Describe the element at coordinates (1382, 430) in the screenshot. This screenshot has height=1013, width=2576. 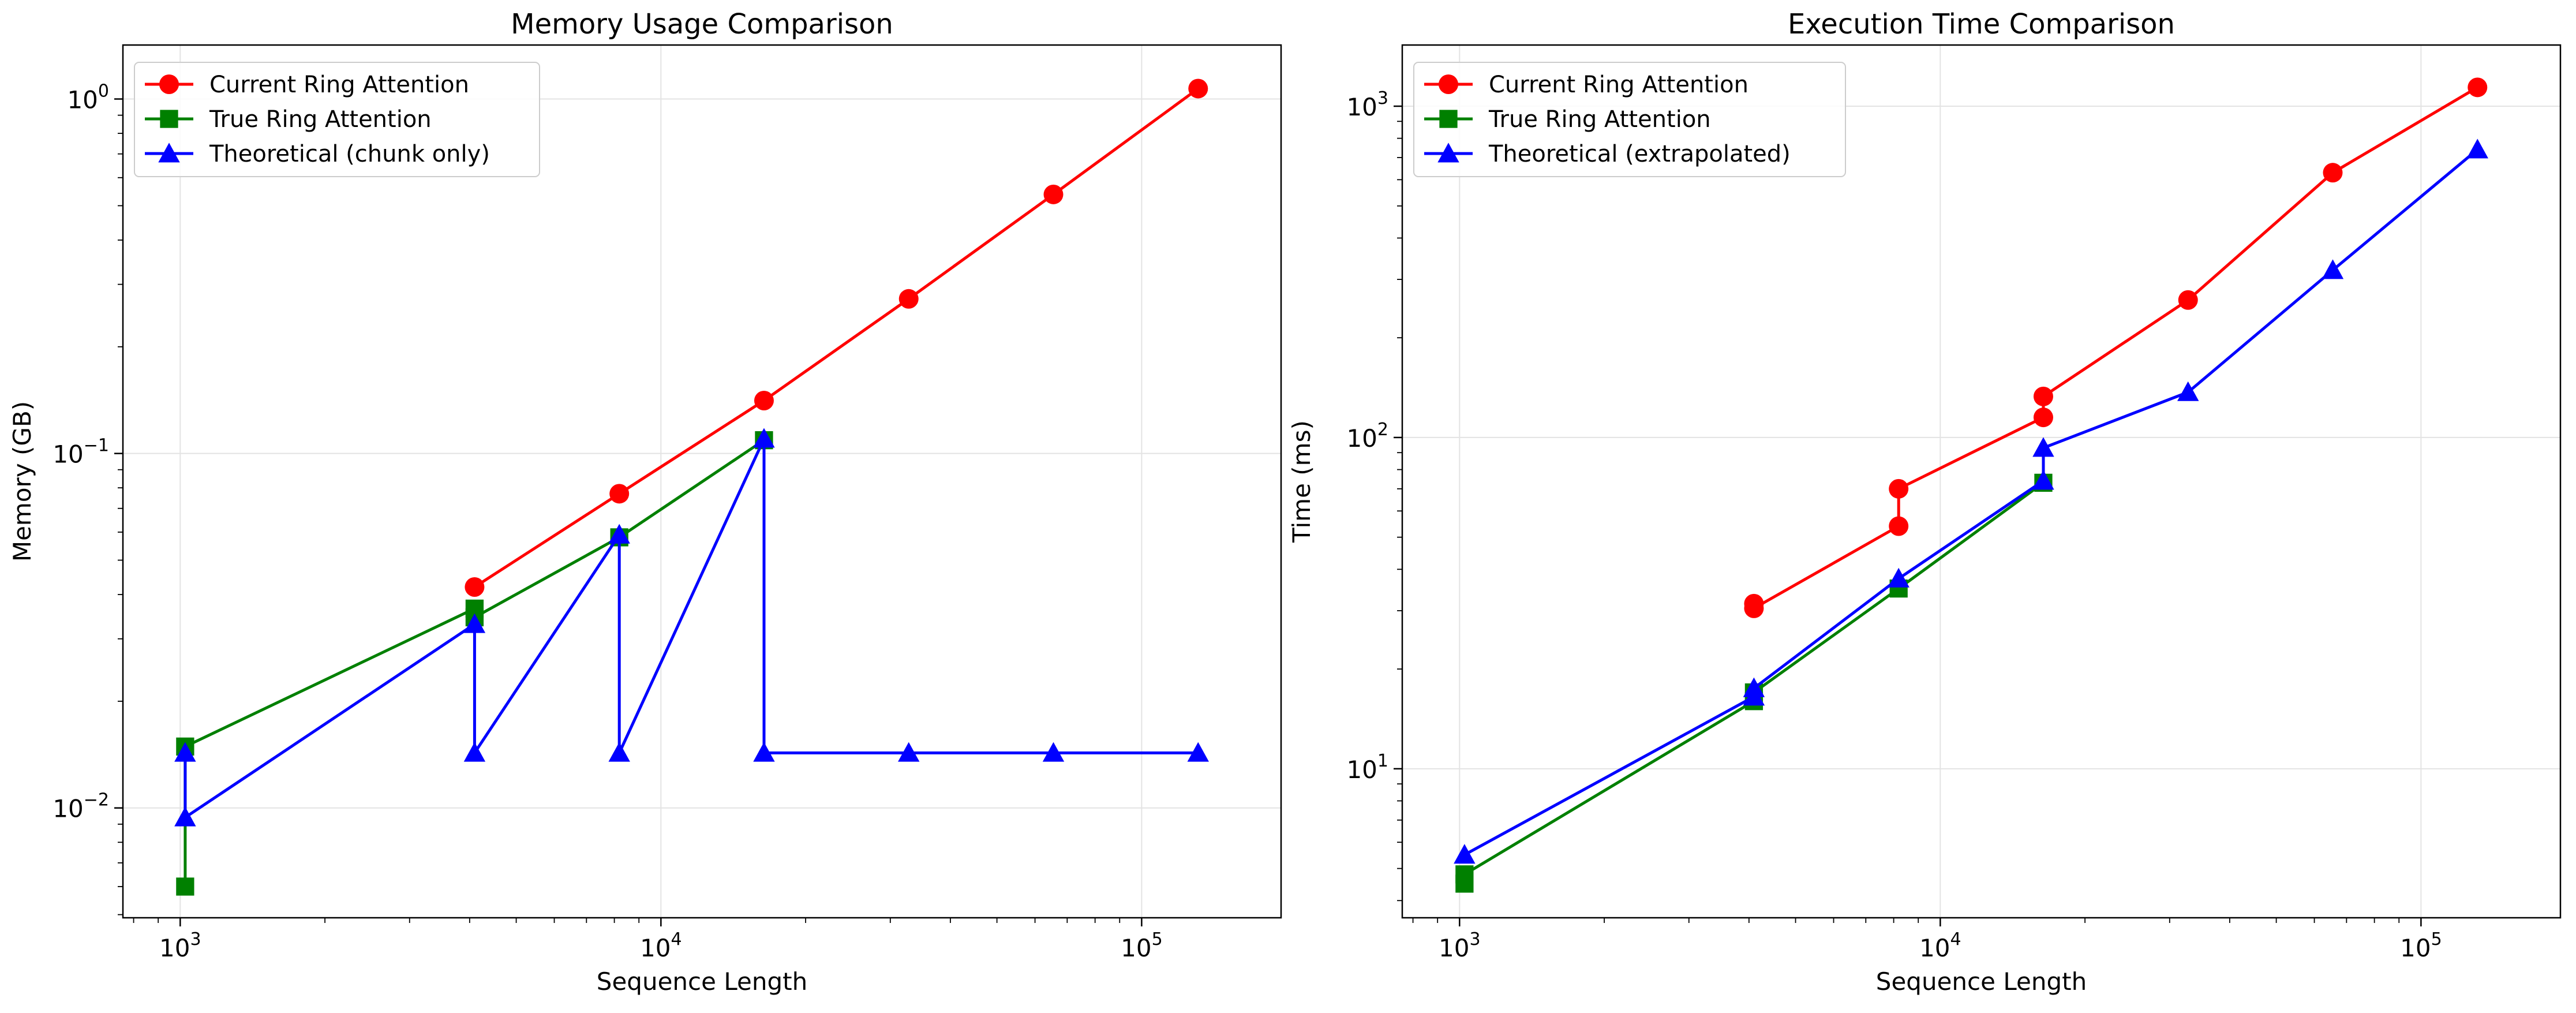
I see `y-tick-exponent: 2` at that location.